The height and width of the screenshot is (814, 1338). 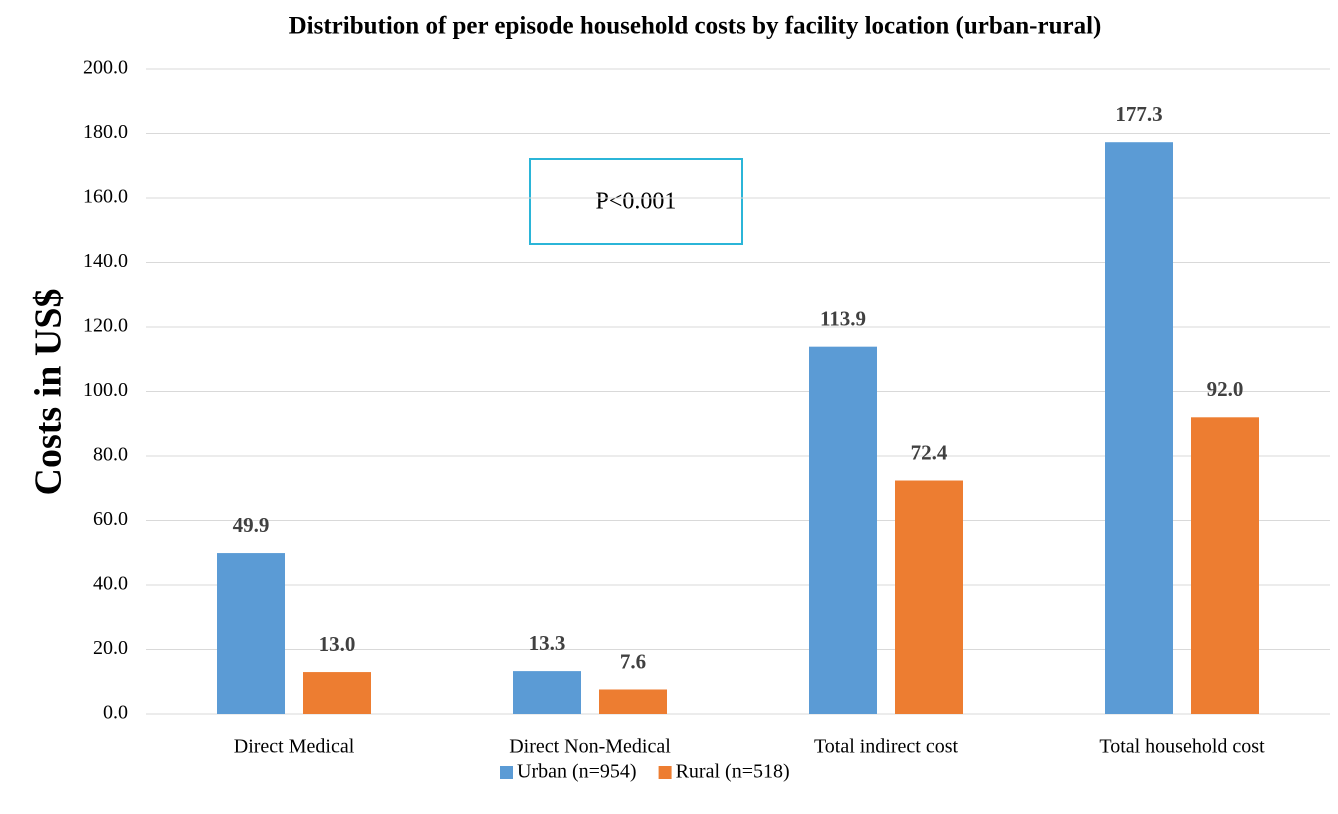 I want to click on y-tick-label: 0.0, so click(x=115, y=713).